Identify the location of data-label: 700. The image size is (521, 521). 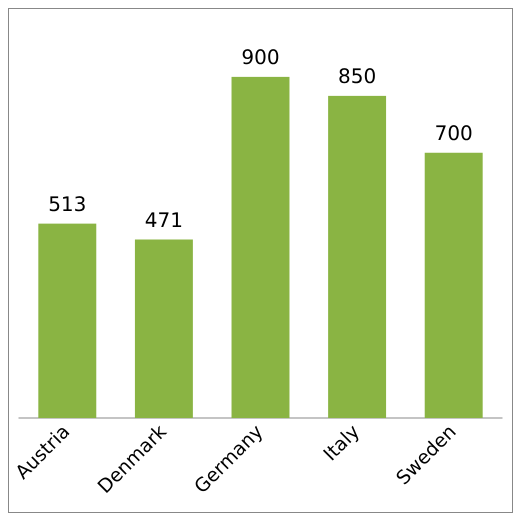
(453, 132).